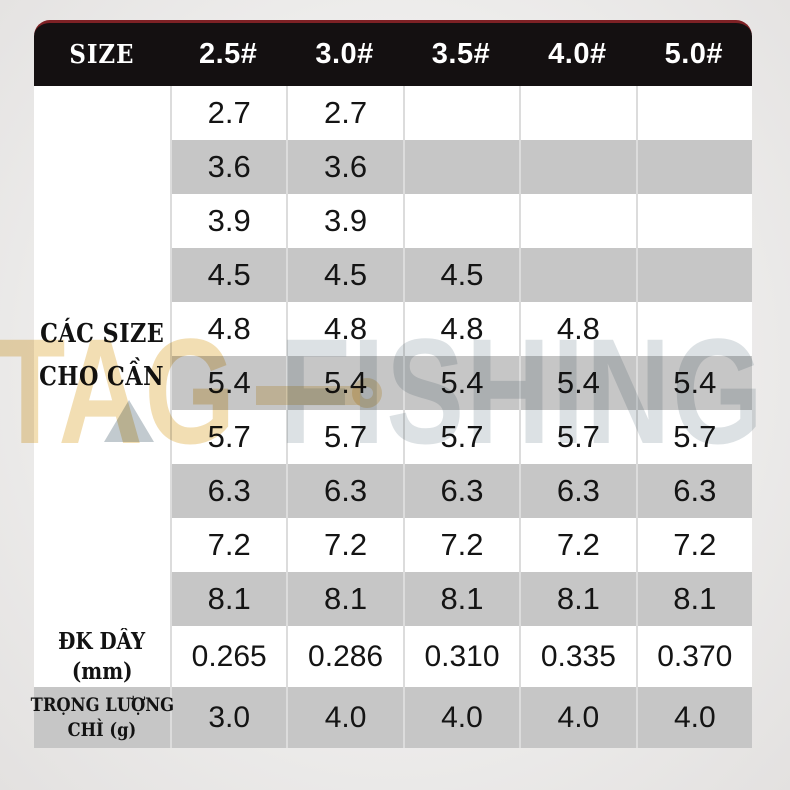 The width and height of the screenshot is (790, 790). Describe the element at coordinates (102, 641) in the screenshot. I see `line-diameter-label-line1: ĐK DÂY` at that location.